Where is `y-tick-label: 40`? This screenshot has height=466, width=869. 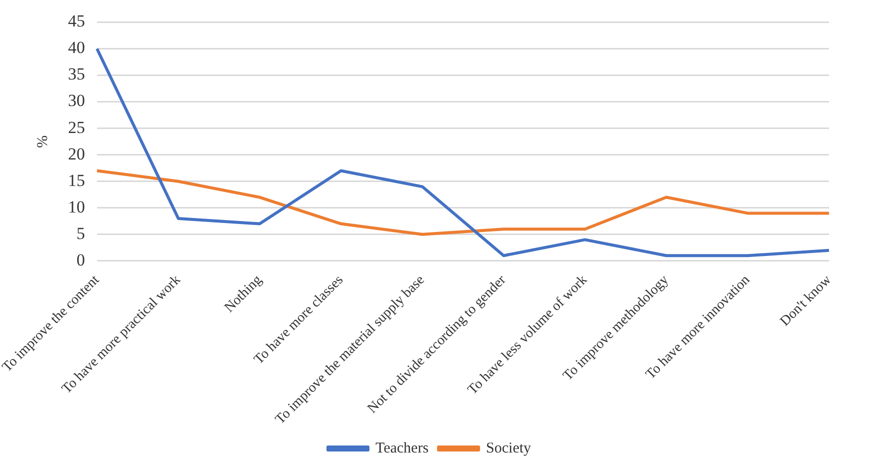 y-tick-label: 40 is located at coordinates (76, 48).